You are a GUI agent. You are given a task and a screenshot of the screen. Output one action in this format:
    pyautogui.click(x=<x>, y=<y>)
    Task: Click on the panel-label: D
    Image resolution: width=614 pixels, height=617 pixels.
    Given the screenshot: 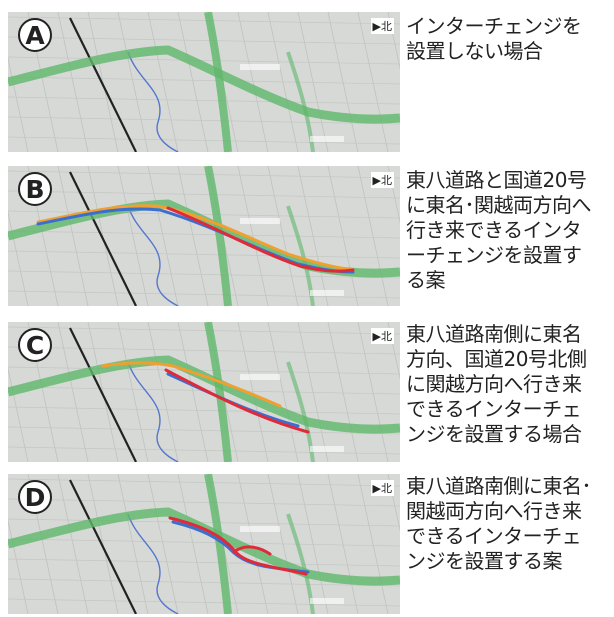 What is the action you would take?
    pyautogui.click(x=35, y=497)
    